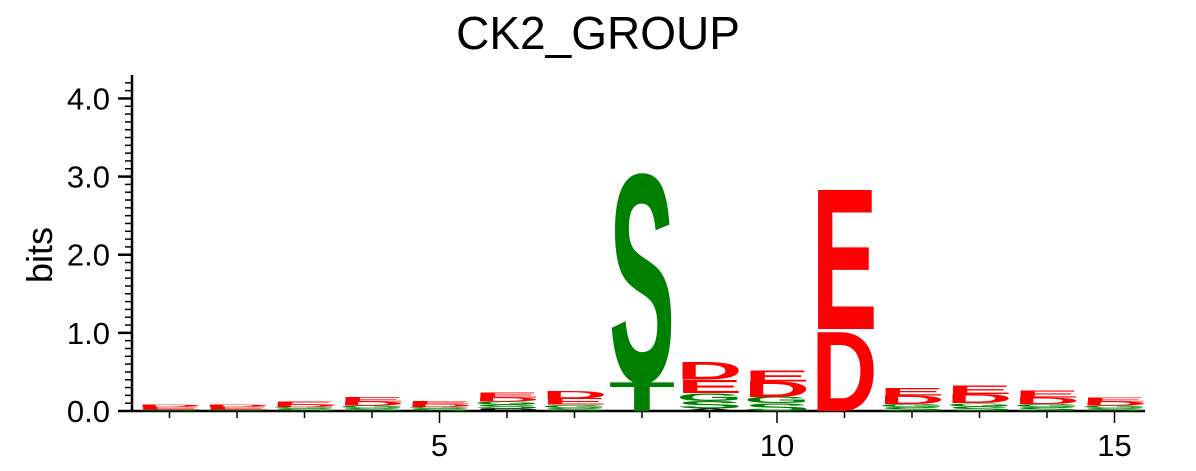 This screenshot has height=471, width=1196. I want to click on y-tick-label: 1.0, so click(88, 333).